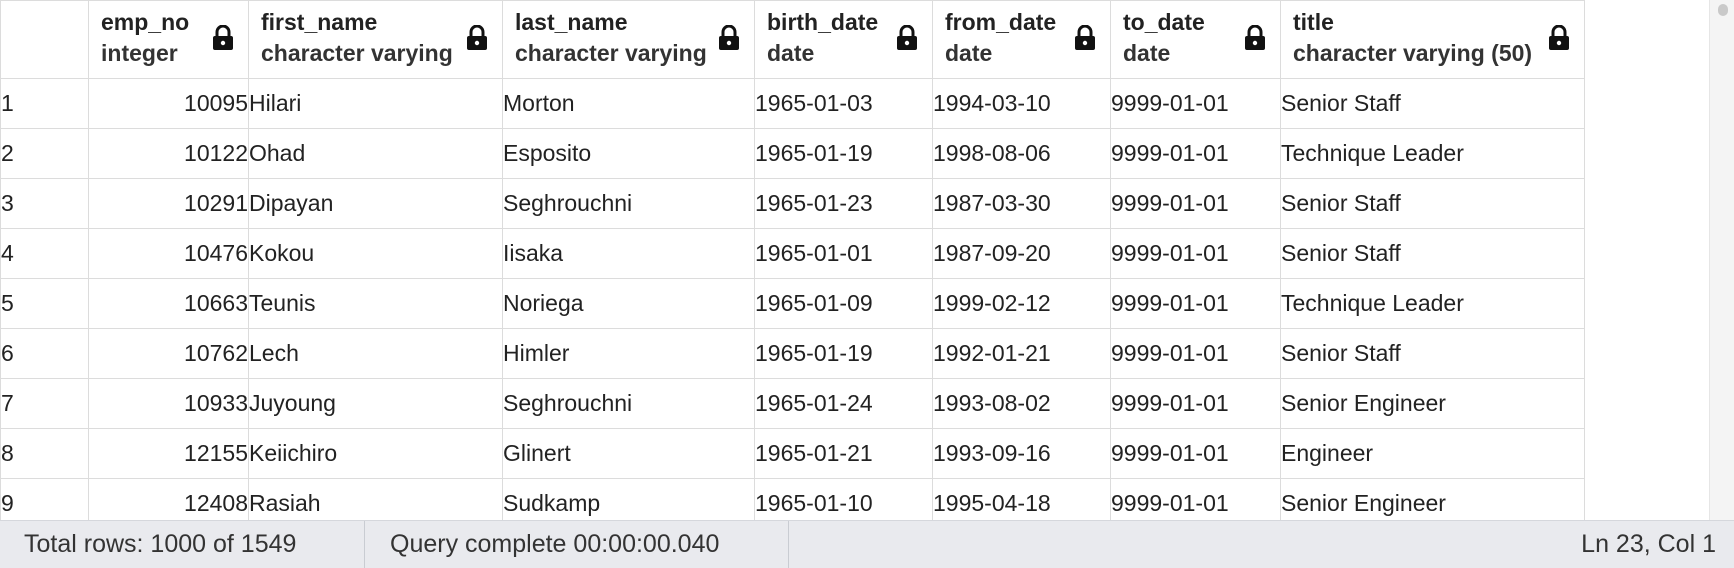 Image resolution: width=1734 pixels, height=568 pixels. Describe the element at coordinates (843, 253) in the screenshot. I see `cell-birth-date: 1965-01-01` at that location.